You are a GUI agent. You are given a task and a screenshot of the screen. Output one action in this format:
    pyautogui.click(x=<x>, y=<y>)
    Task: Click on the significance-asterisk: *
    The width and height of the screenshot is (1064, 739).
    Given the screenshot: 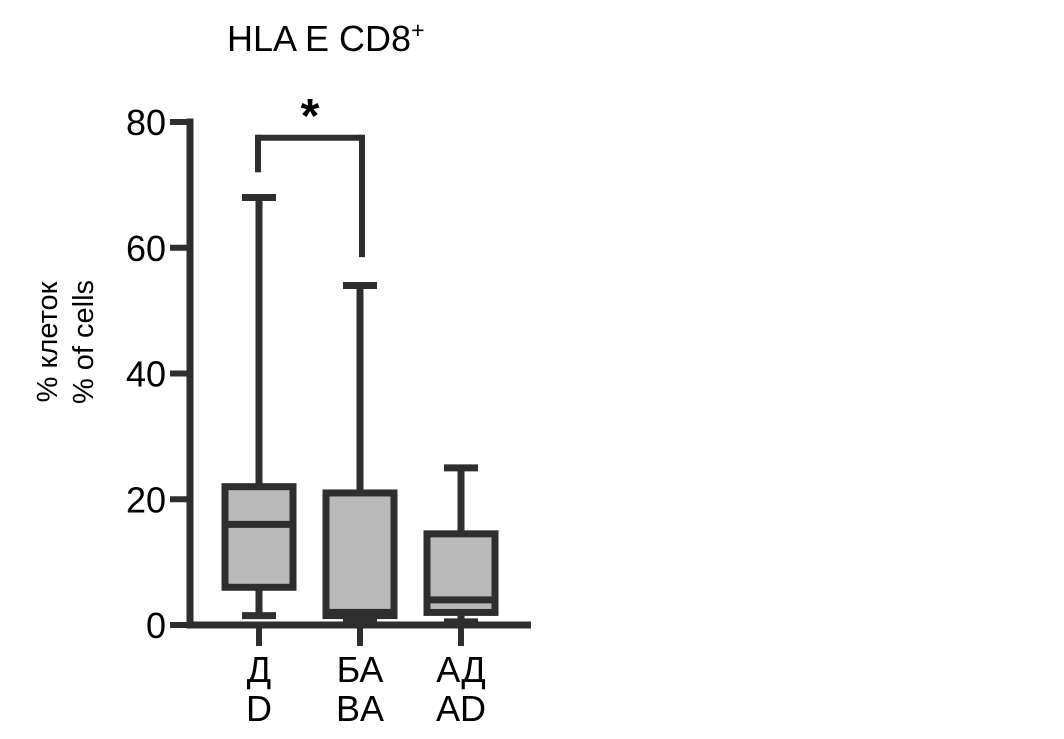 What is the action you would take?
    pyautogui.click(x=310, y=116)
    